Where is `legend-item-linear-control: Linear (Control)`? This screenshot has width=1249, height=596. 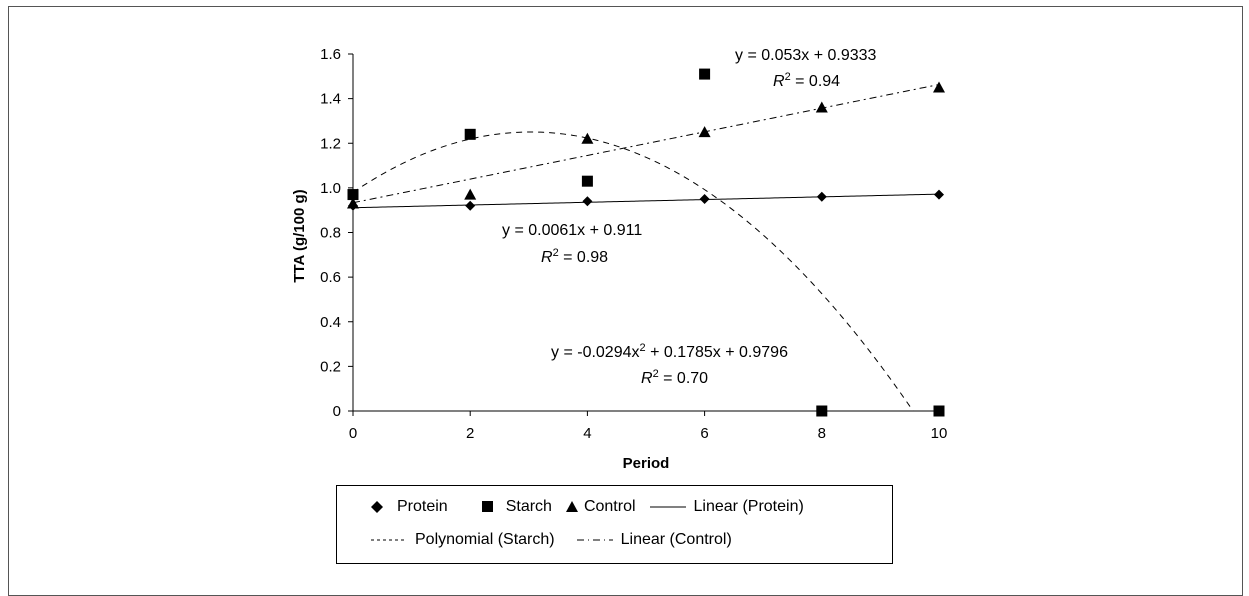
legend-item-linear-control: Linear (Control) is located at coordinates (654, 540).